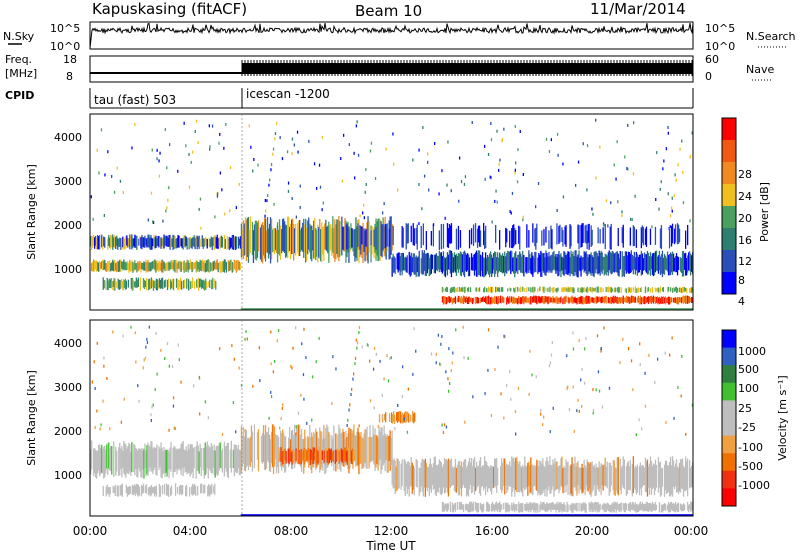 The image size is (800, 554). I want to click on nave-trace, so click(467, 68).